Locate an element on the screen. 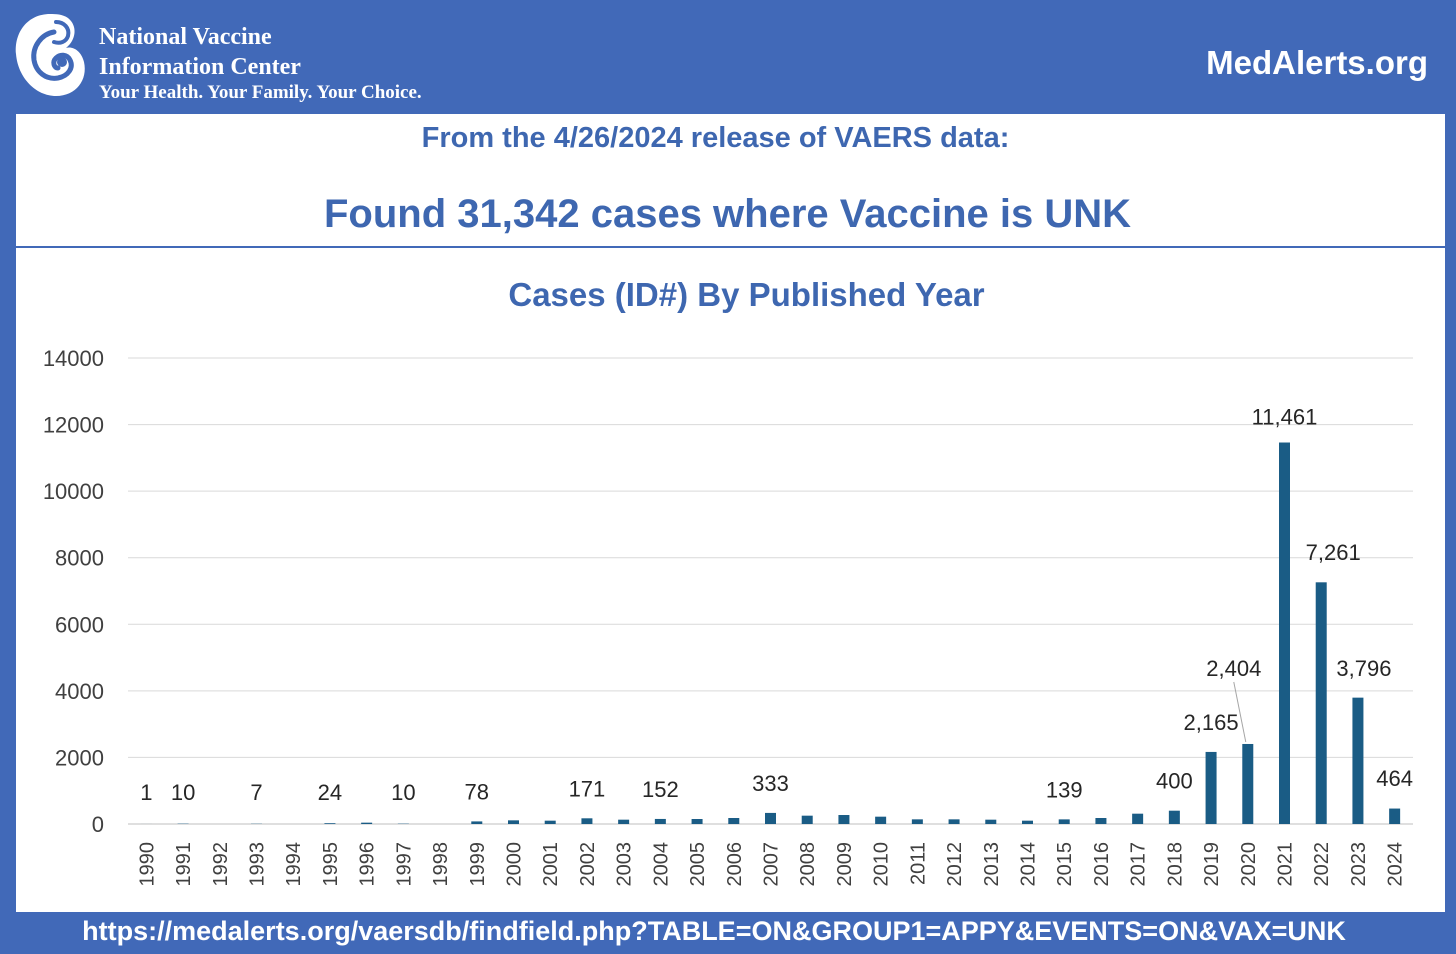 The width and height of the screenshot is (1456, 954). y-tick-label: 12000 is located at coordinates (73, 425).